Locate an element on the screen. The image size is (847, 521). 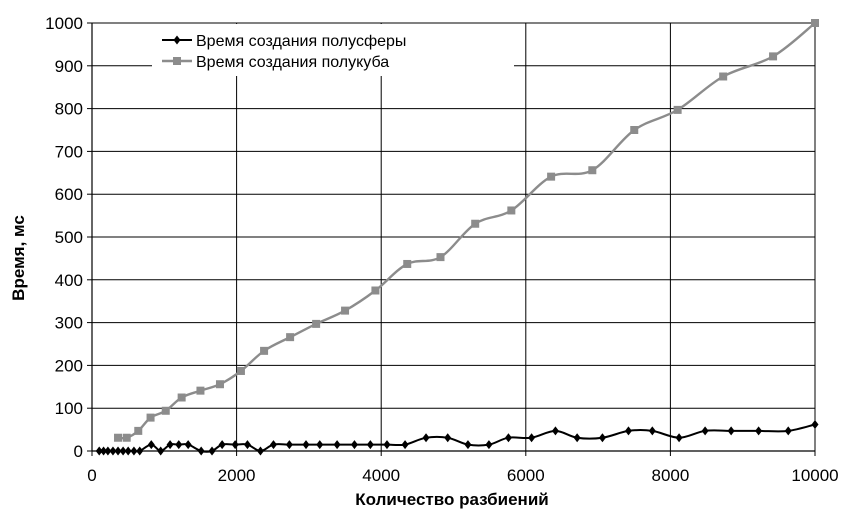
y-tick-label-500: 500 is located at coordinates (69, 237).